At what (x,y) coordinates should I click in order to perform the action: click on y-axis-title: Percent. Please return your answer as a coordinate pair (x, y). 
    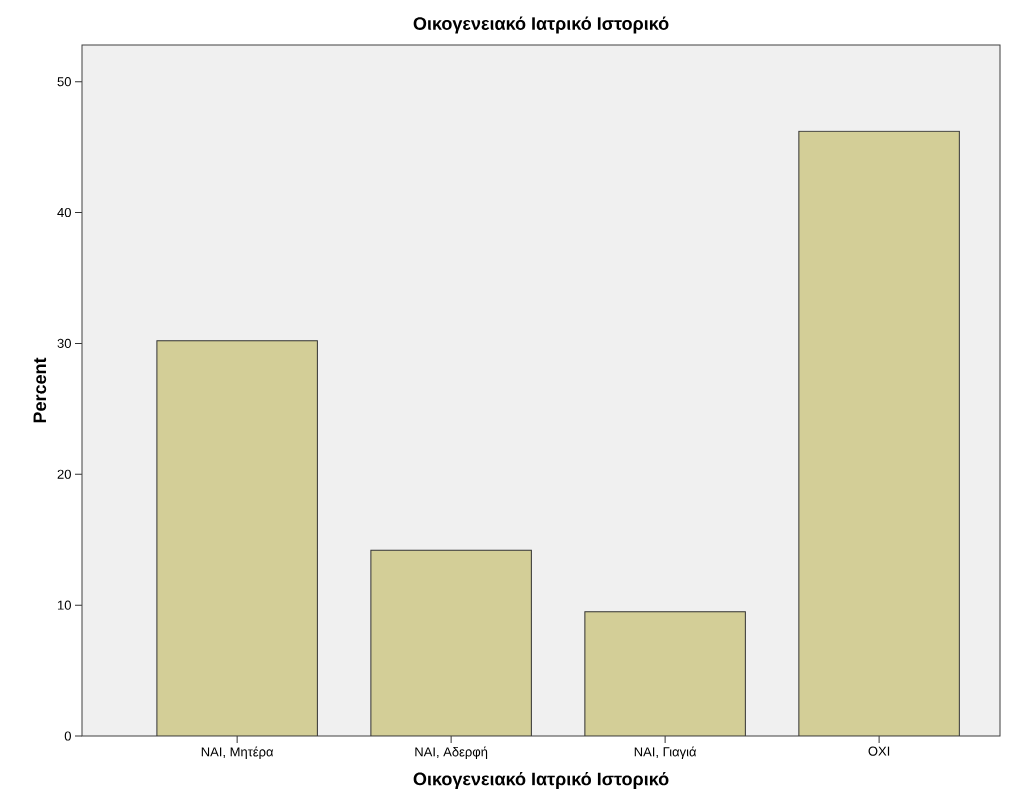
    Looking at the image, I should click on (40, 390).